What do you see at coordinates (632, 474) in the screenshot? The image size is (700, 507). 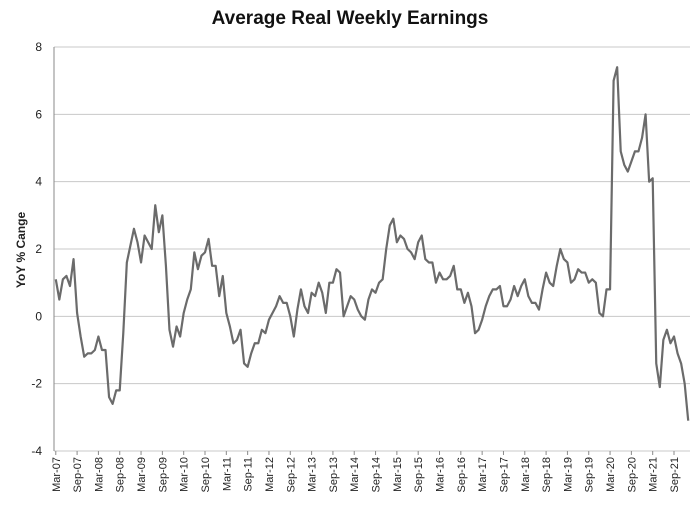 I see `x-tick-label: Sep-20` at bounding box center [632, 474].